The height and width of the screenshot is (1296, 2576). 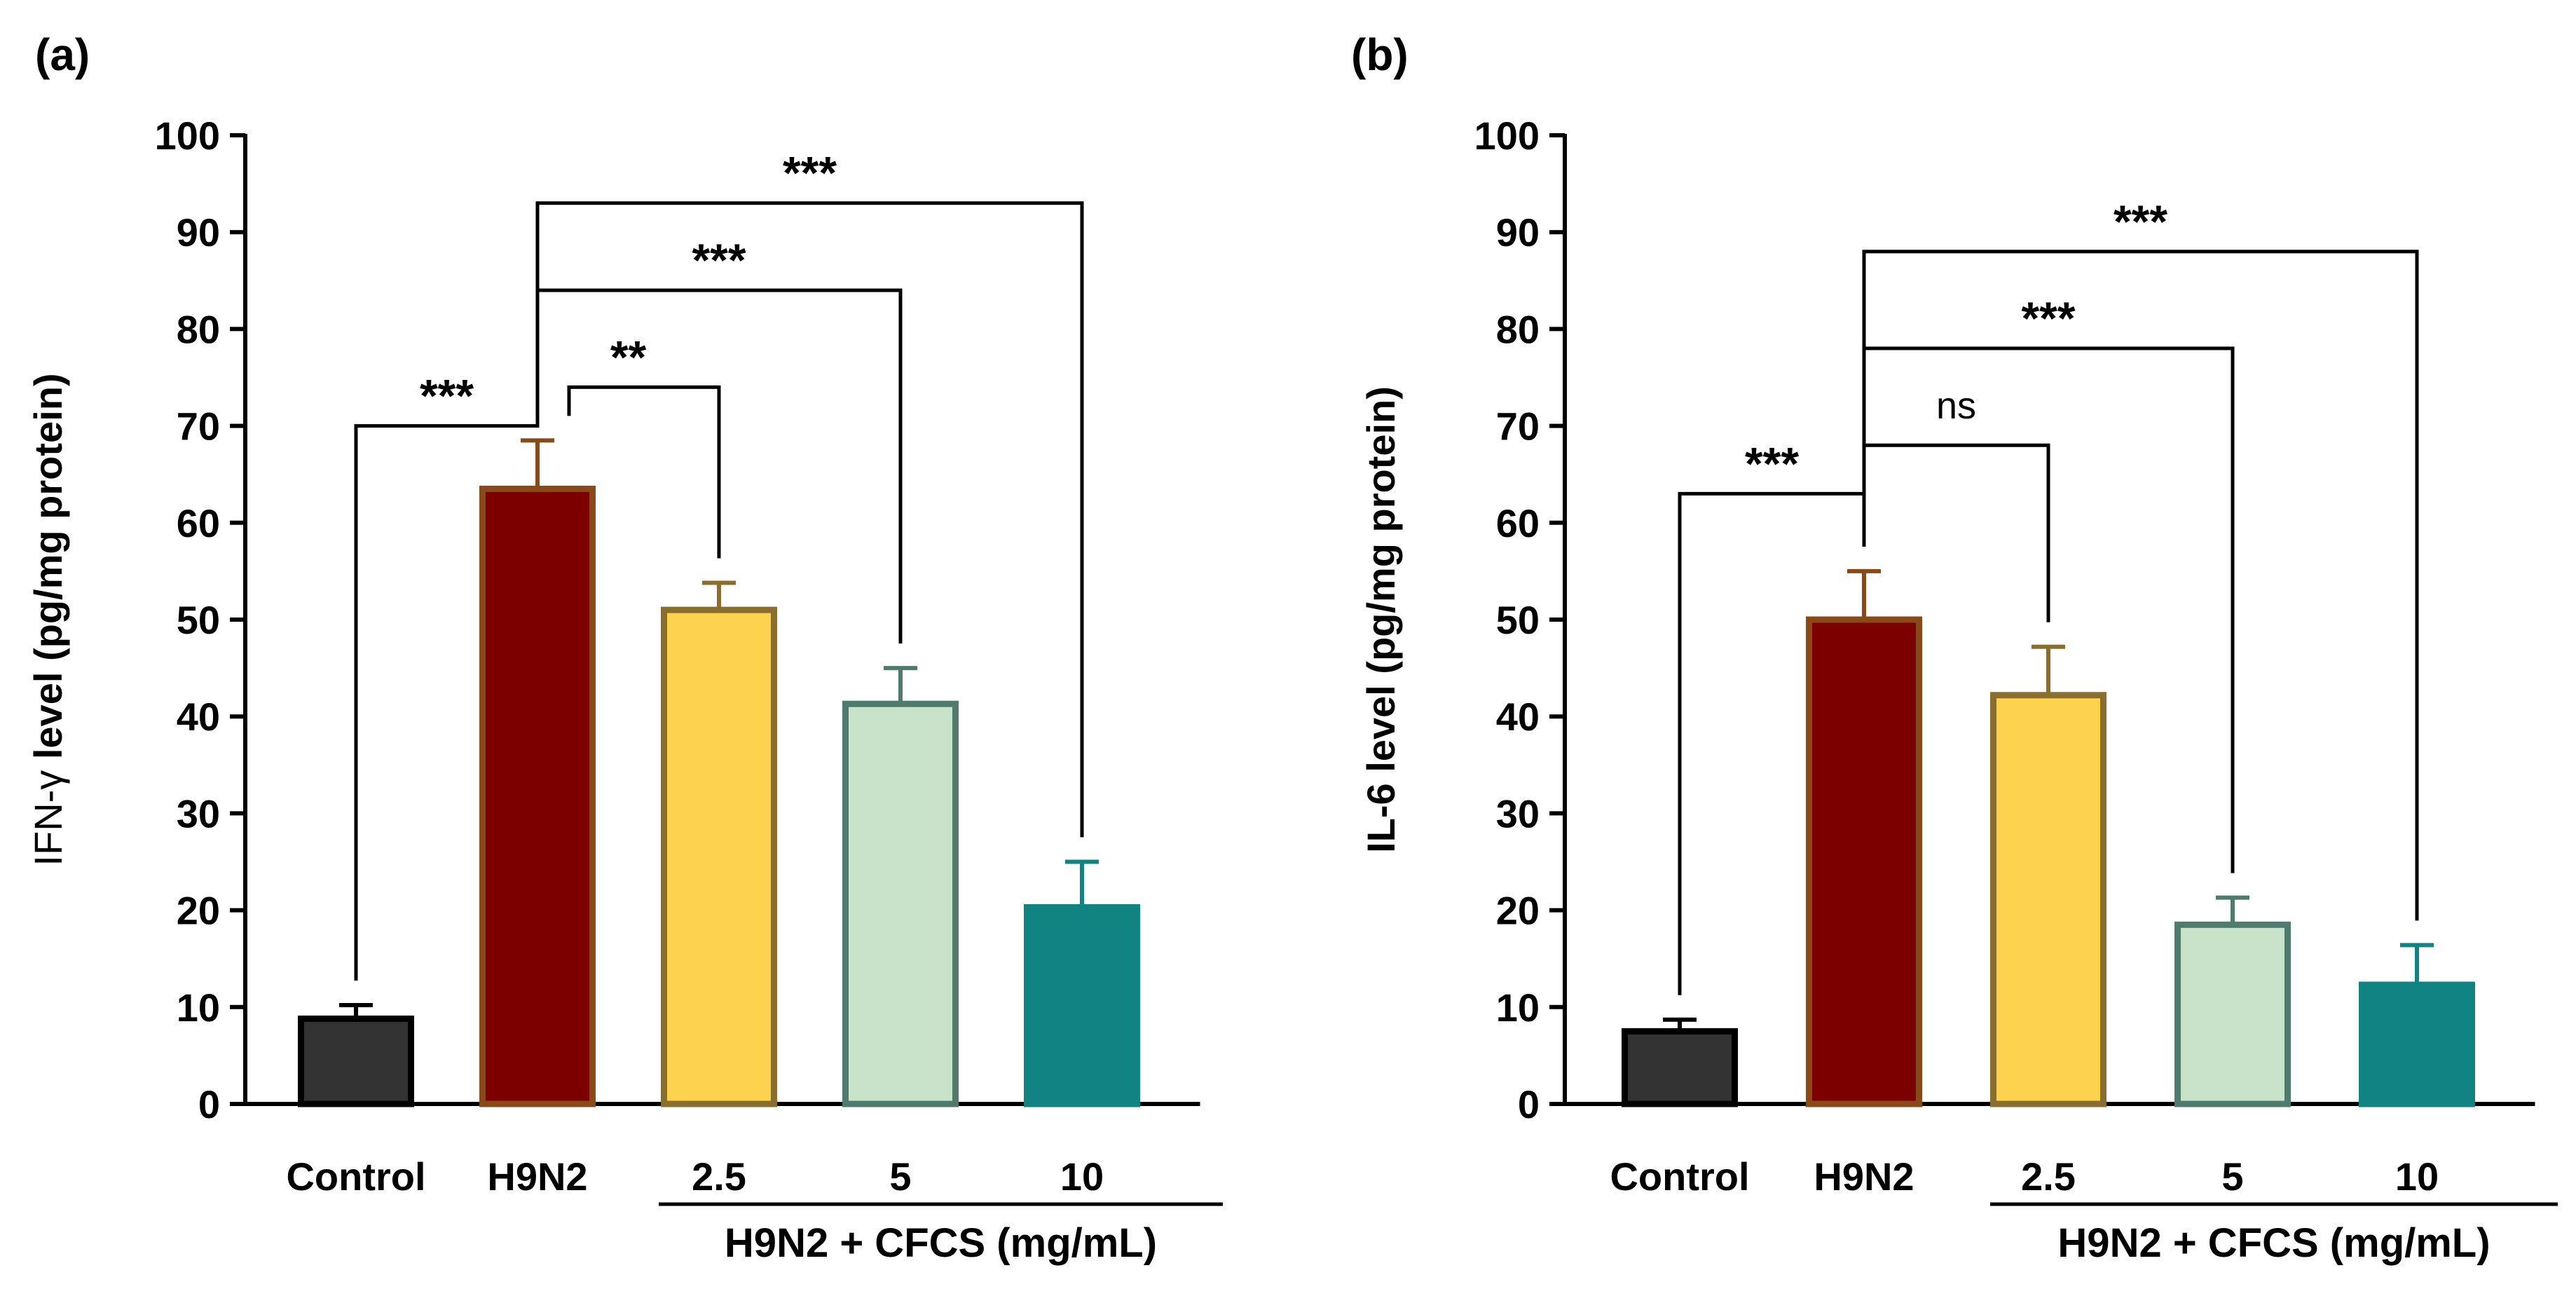 I want to click on y-axis-label: IL-6 level (pg/mg protein), so click(x=1381, y=620).